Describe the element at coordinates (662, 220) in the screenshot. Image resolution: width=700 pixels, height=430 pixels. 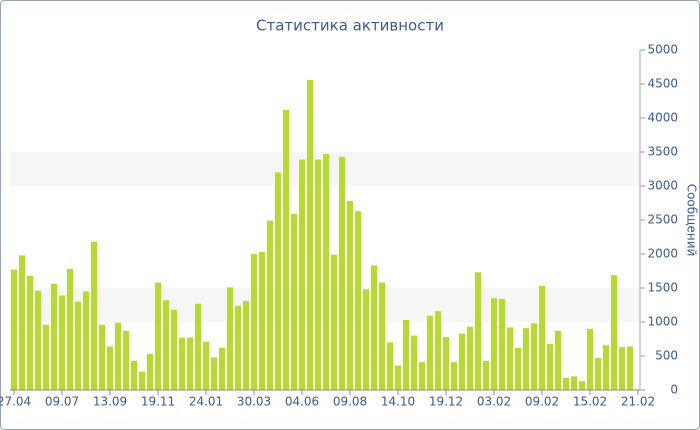
I see `y-tick-label: 2500` at that location.